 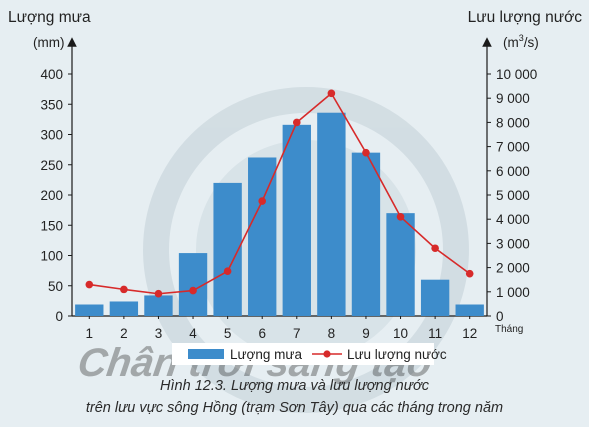 I want to click on left-tick-label: 250, so click(x=51, y=165).